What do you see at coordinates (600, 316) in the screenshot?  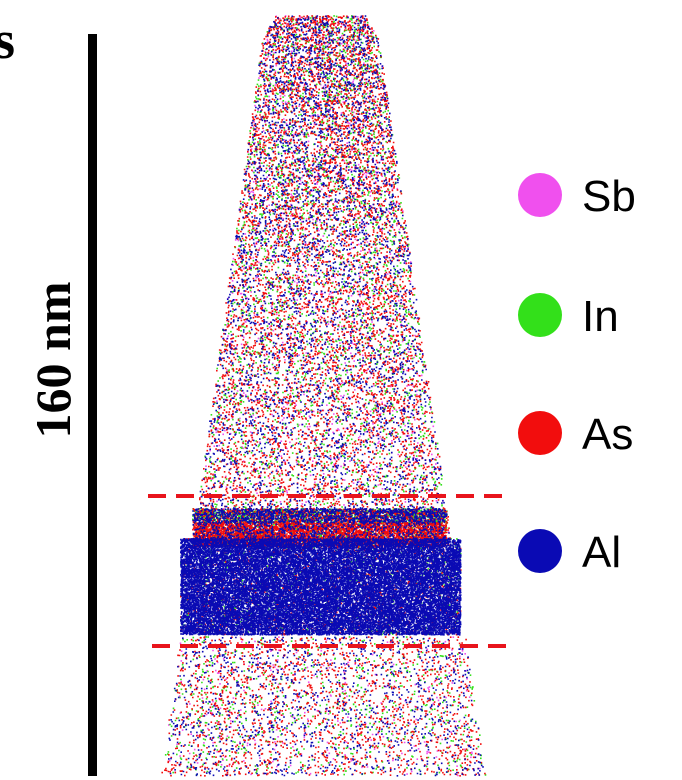 I see `legend-label: In` at bounding box center [600, 316].